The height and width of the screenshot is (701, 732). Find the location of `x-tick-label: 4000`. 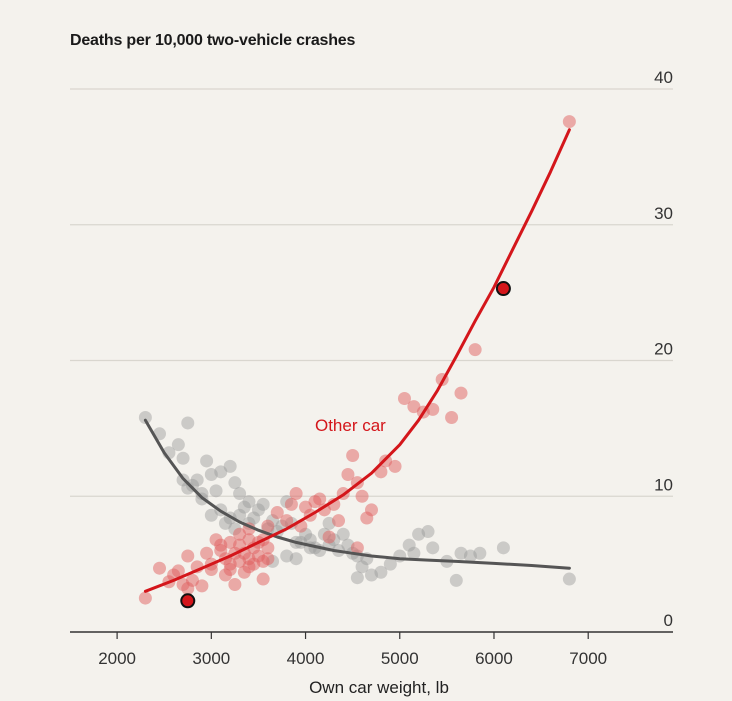

x-tick-label: 4000 is located at coordinates (306, 658).